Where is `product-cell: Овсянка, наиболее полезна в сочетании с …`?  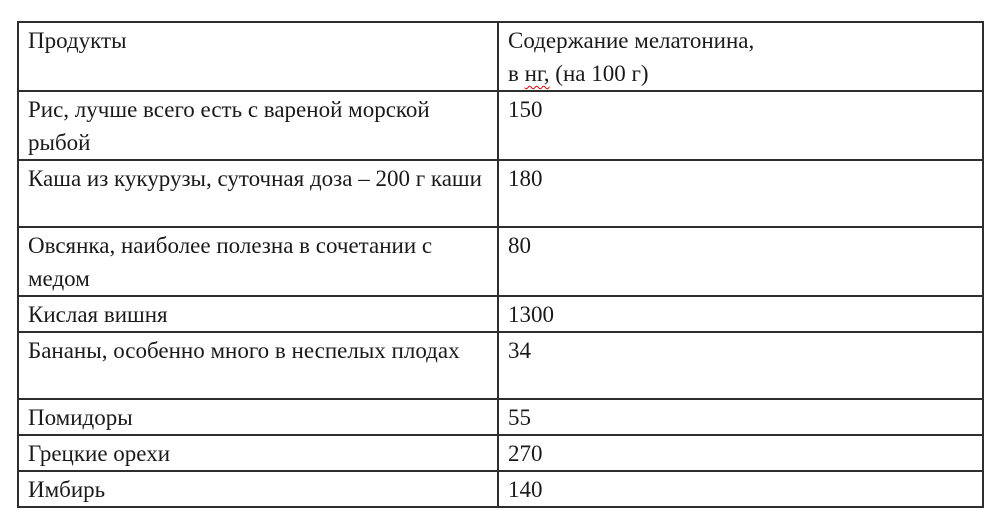
product-cell: Овсянка, наиболее полезна в сочетании с … is located at coordinates (258, 261).